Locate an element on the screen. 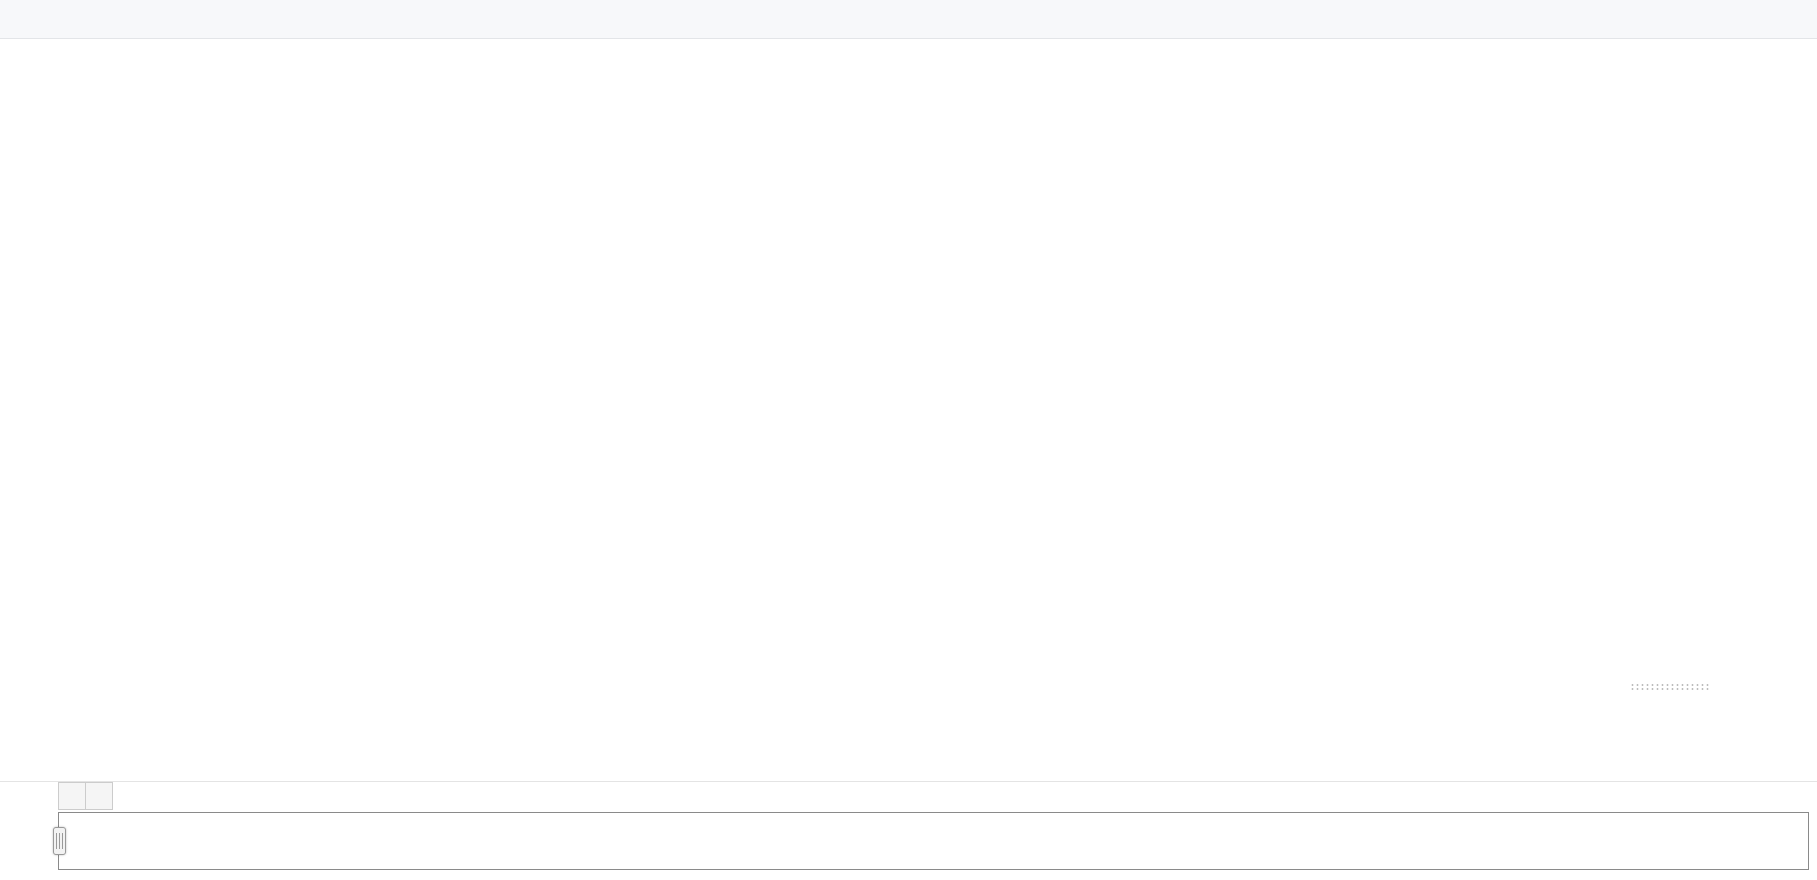  ma-bar is located at coordinates (908, 73).